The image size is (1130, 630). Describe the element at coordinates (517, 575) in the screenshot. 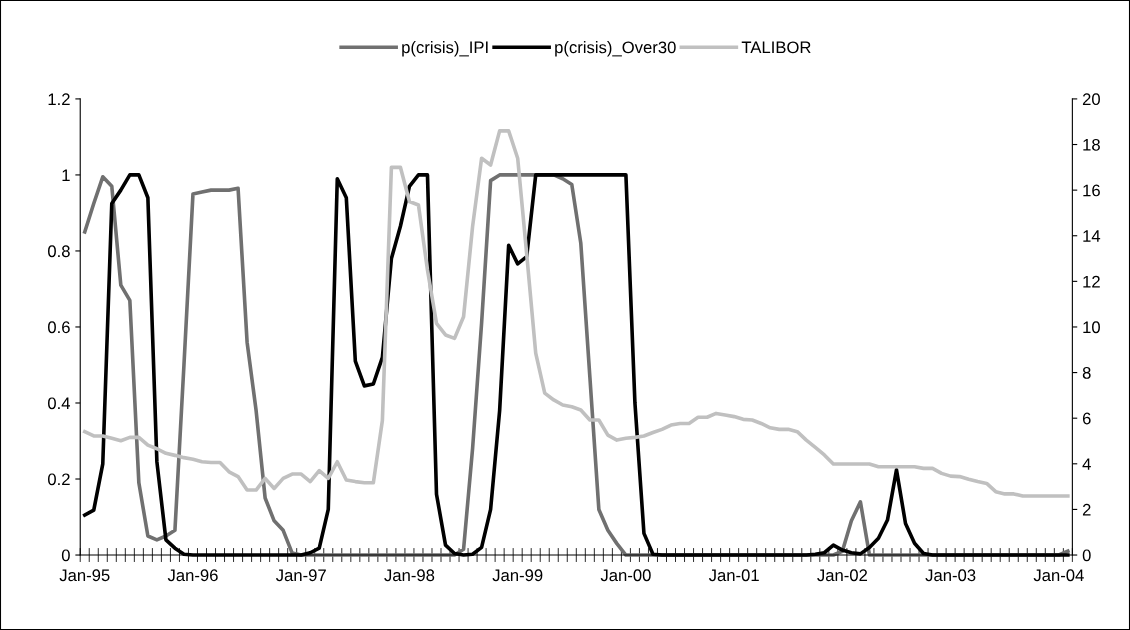

I see `x-tick-label: Jan-99` at that location.